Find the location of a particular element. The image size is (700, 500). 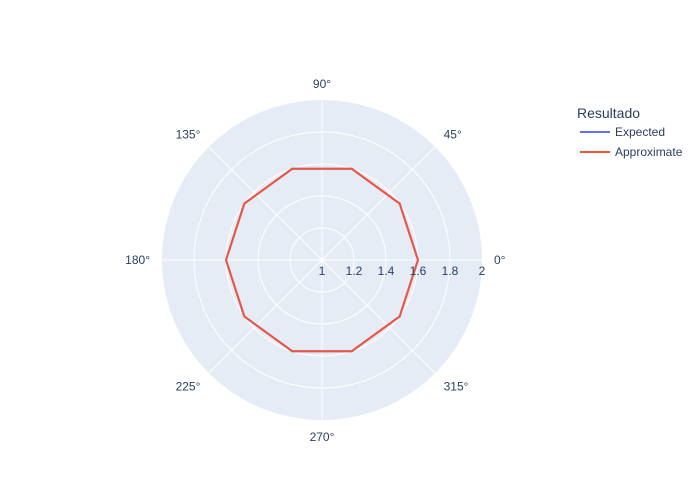

legend-item-expected: Expected is located at coordinates (622, 132).